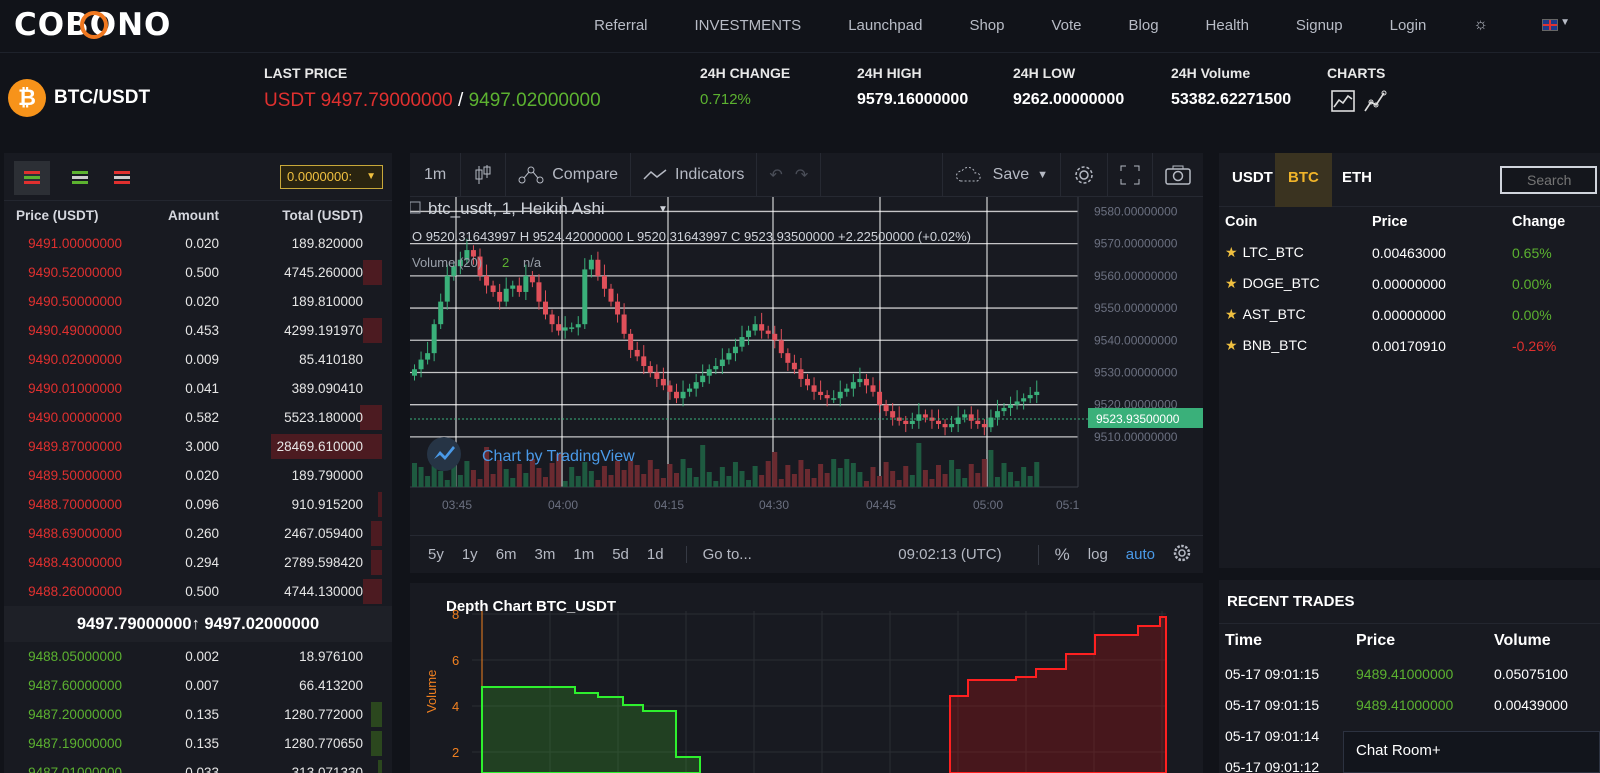 The image size is (1600, 773). Describe the element at coordinates (569, 174) in the screenshot. I see `compare-button: Compare` at that location.